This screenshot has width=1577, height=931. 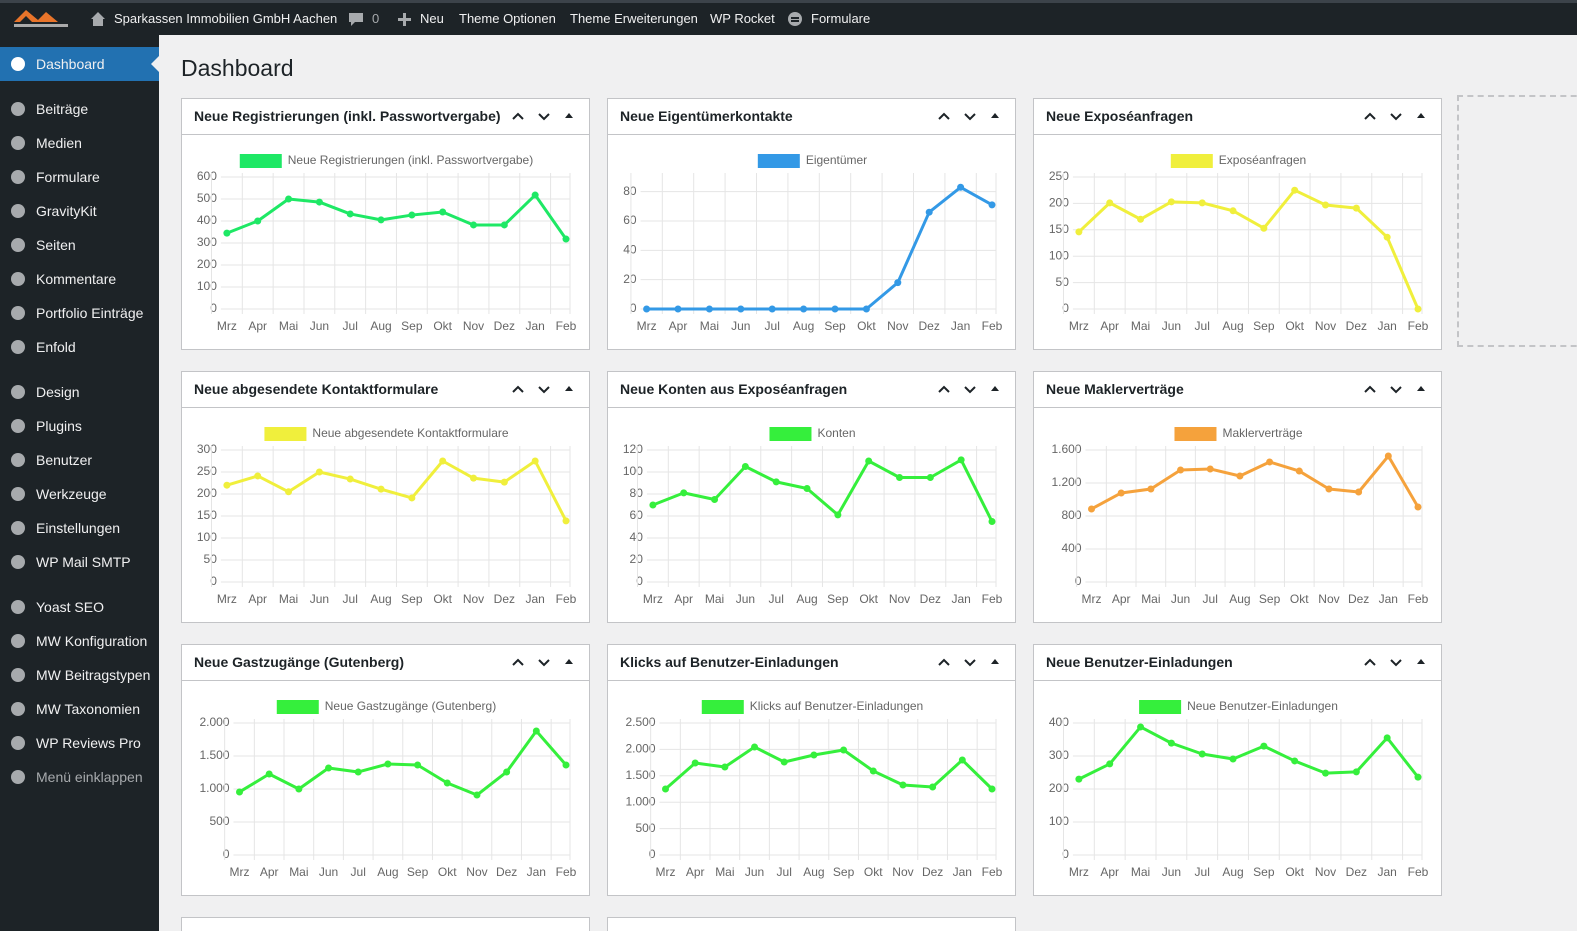 I want to click on menu-icon, so click(x=18, y=177).